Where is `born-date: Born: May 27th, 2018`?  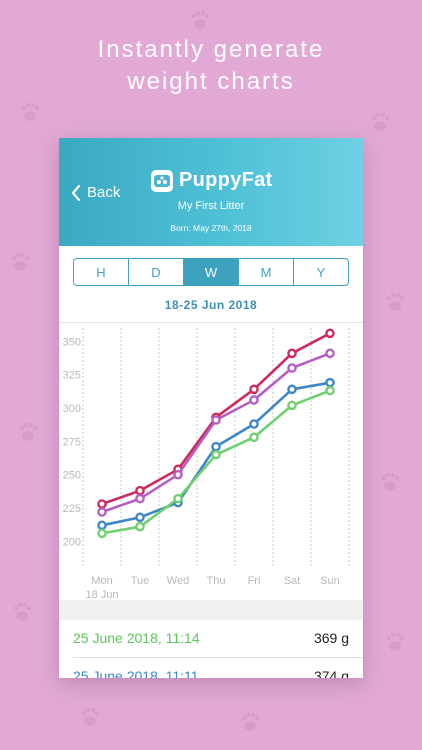 born-date: Born: May 27th, 2018 is located at coordinates (211, 228).